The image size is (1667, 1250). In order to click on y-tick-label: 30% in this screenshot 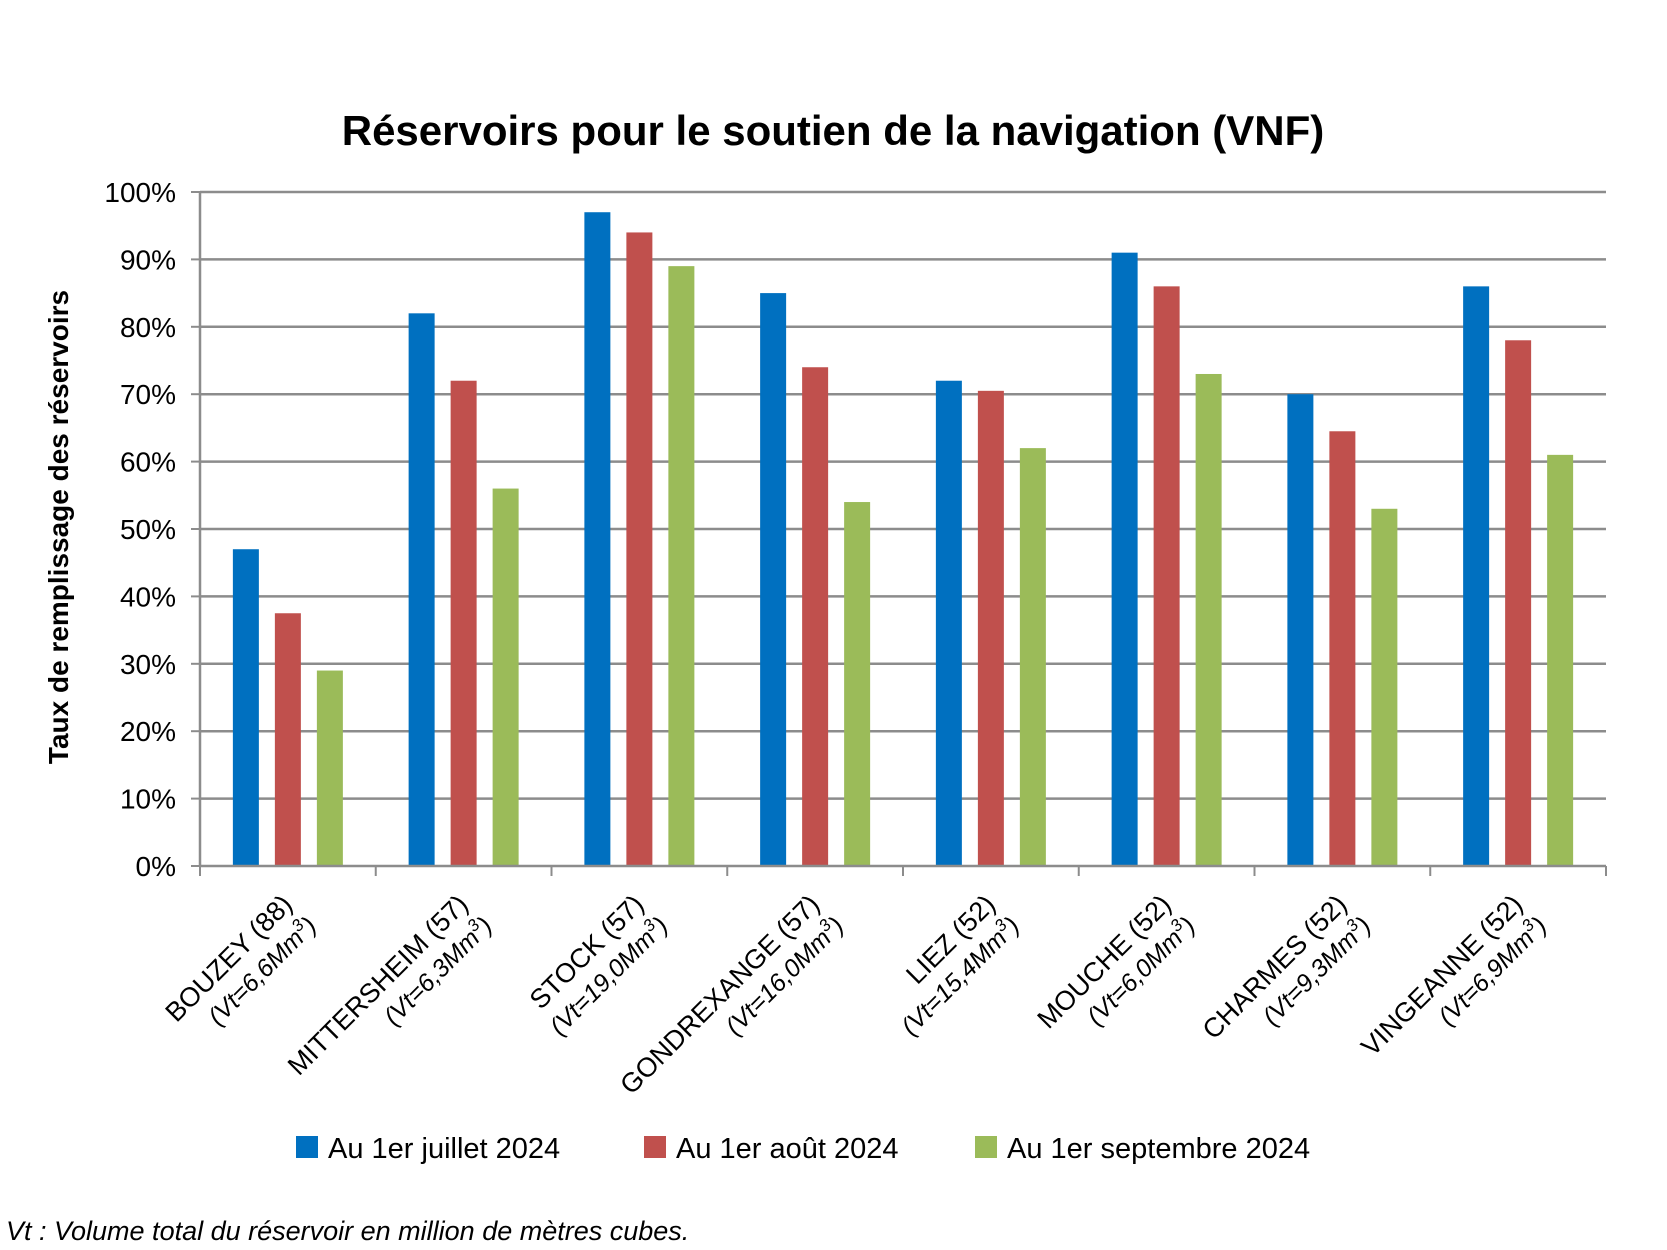, I will do `click(148, 664)`.